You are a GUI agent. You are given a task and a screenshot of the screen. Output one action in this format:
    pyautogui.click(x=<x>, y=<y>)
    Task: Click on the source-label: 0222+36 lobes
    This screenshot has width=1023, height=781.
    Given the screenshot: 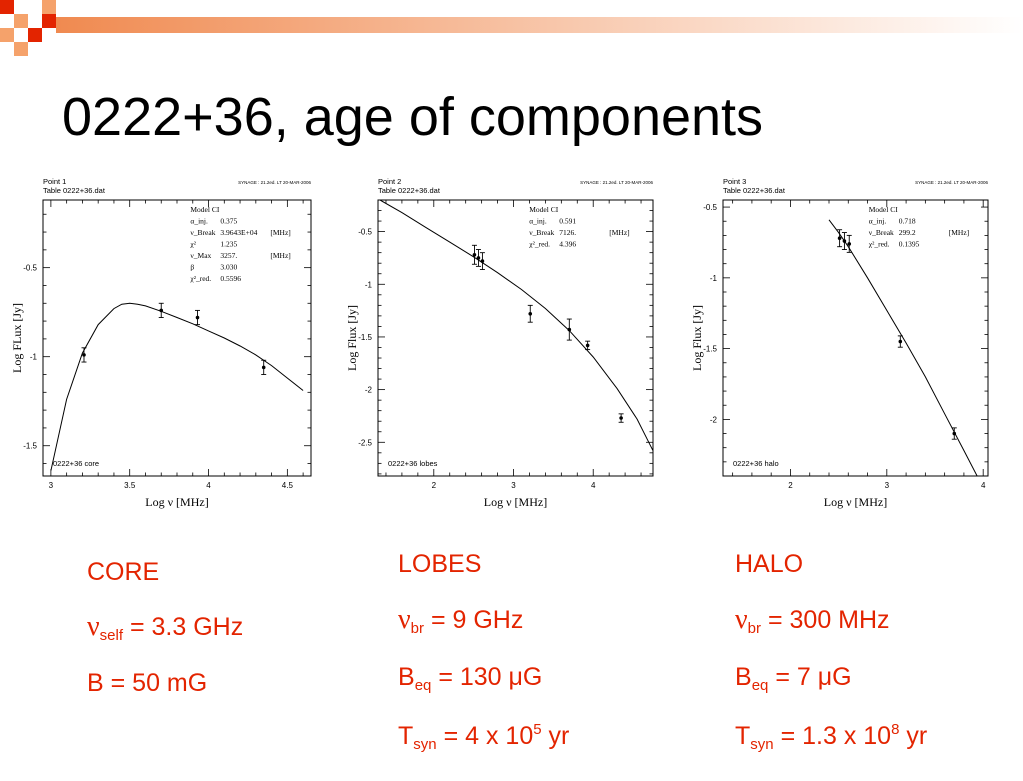 What is the action you would take?
    pyautogui.click(x=413, y=463)
    